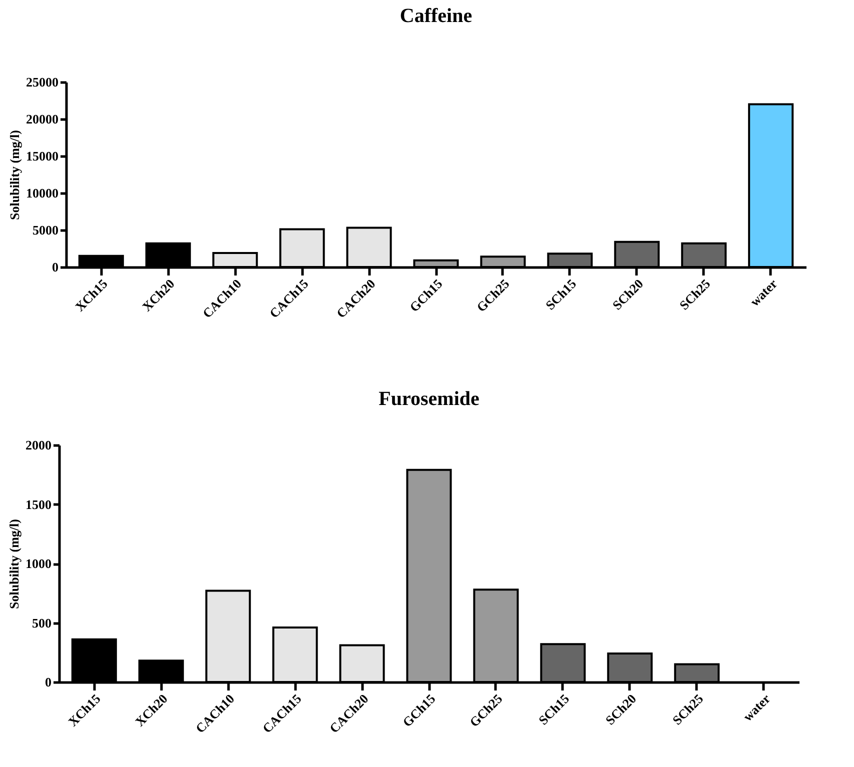 This screenshot has height=767, width=854. Describe the element at coordinates (39, 563) in the screenshot. I see `y-tick-label: 1000` at that location.